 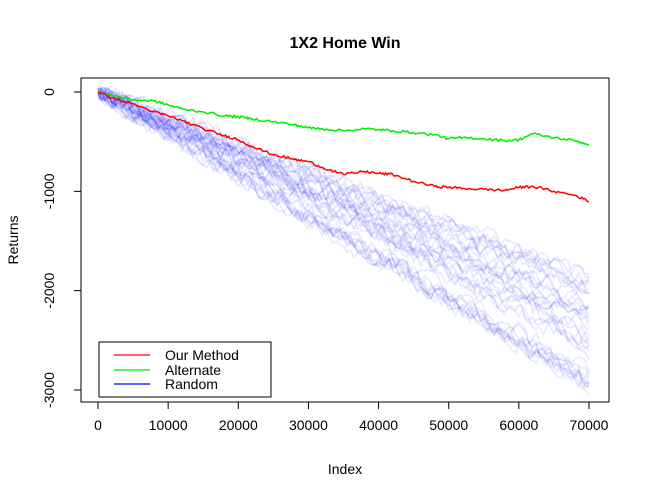 What do you see at coordinates (202, 355) in the screenshot?
I see `legend-label-our-method: Our Method` at bounding box center [202, 355].